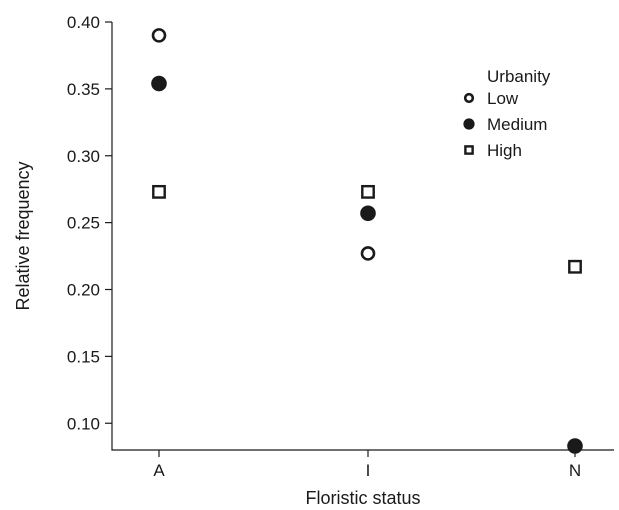 This screenshot has width=619, height=510. I want to click on y-tick-label: 0.10, so click(83, 423).